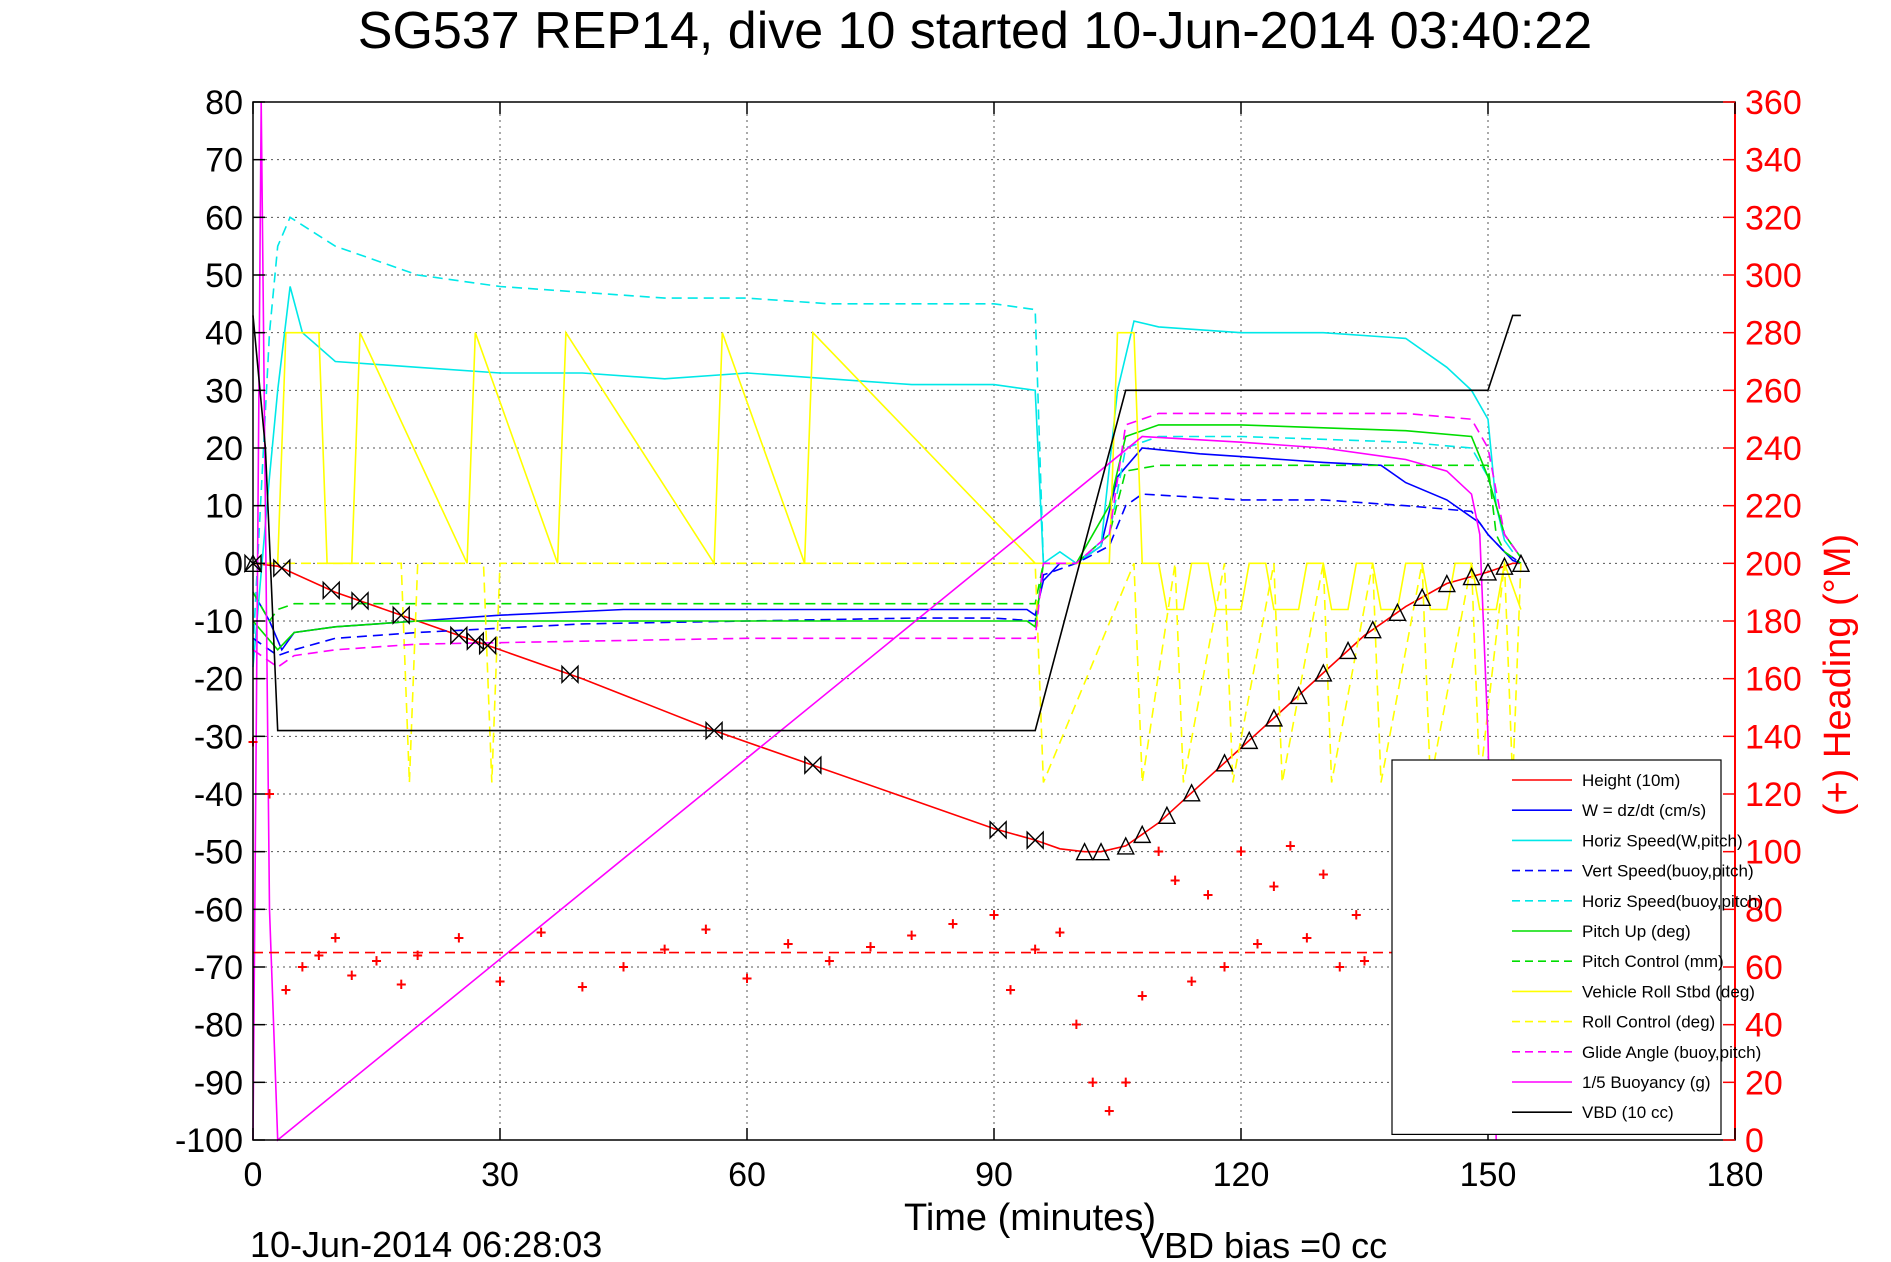  What do you see at coordinates (1773, 737) in the screenshot?
I see `y2-tick-label: 140` at bounding box center [1773, 737].